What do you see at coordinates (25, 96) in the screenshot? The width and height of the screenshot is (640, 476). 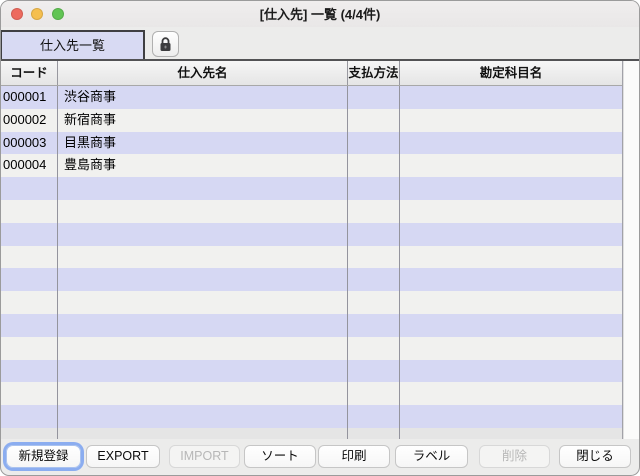 I see `cell-code: 000001` at bounding box center [25, 96].